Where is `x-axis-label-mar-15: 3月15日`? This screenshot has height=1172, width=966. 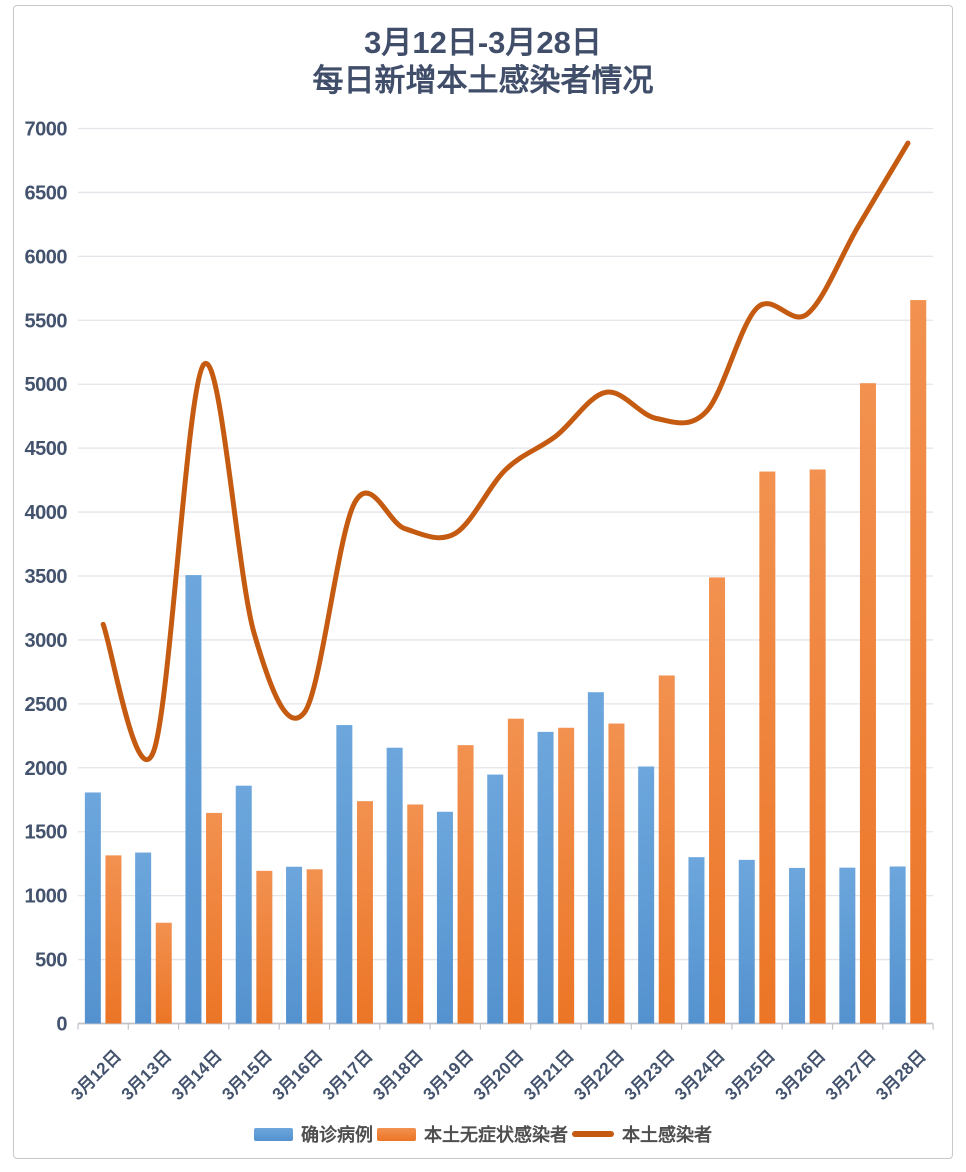 x-axis-label-mar-15: 3月15日 is located at coordinates (247, 1075).